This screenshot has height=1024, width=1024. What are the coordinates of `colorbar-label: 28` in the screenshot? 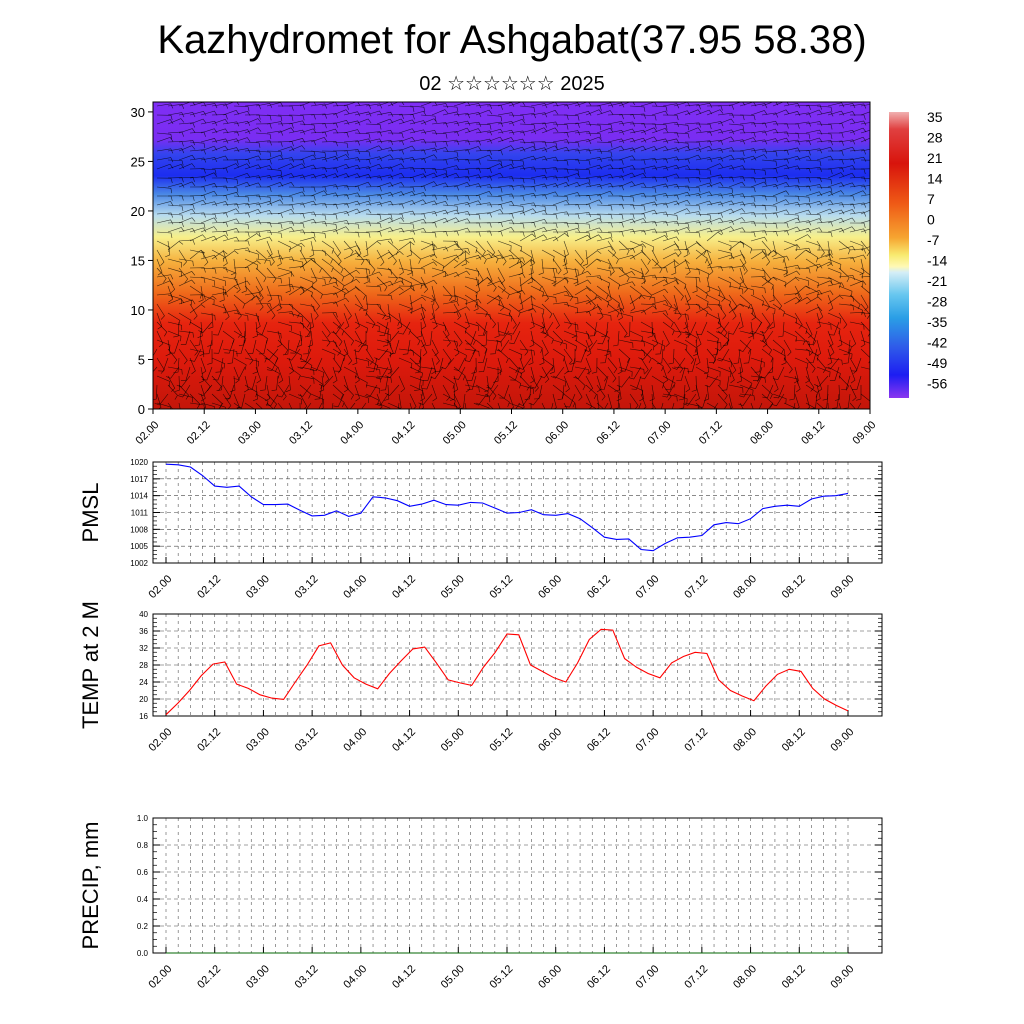 It's located at (935, 138).